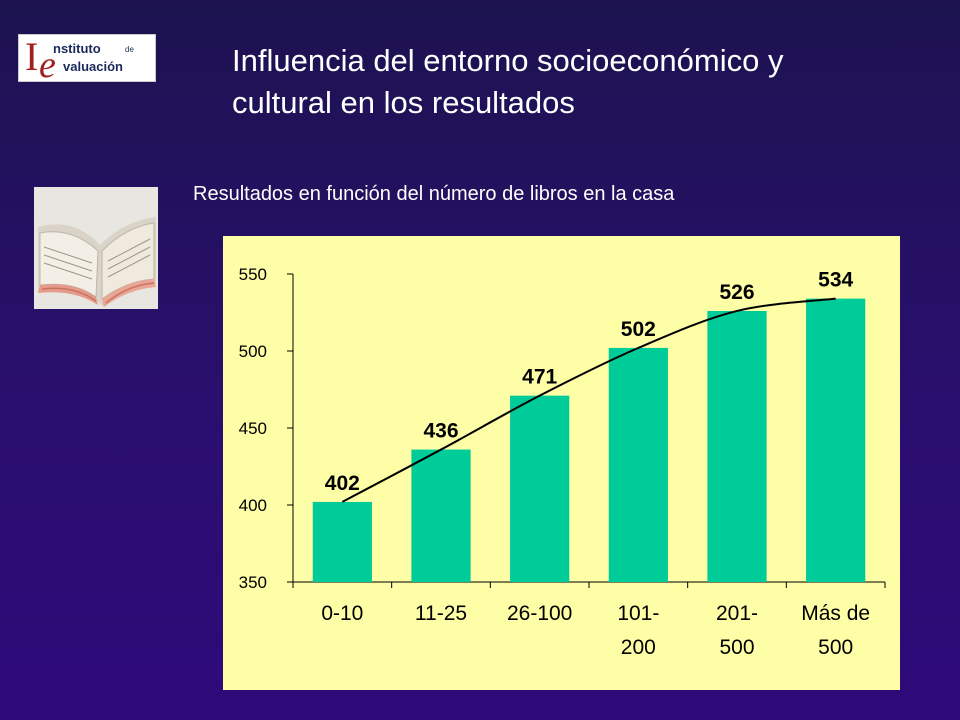 This screenshot has height=720, width=960. I want to click on data-label: 402, so click(342, 483).